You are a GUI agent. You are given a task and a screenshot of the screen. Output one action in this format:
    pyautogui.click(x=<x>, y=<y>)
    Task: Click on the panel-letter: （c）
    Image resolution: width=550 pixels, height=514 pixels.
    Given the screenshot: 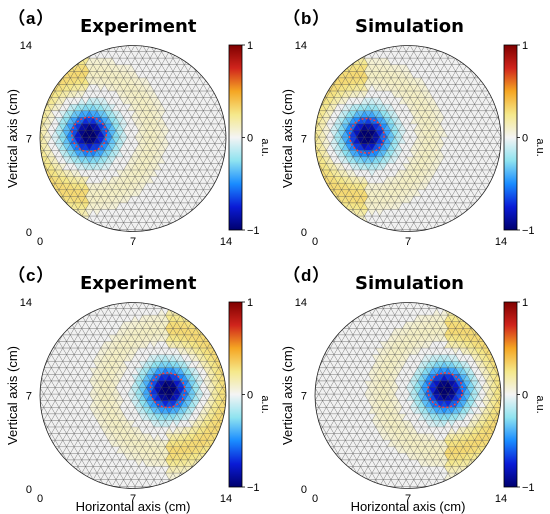 What is the action you would take?
    pyautogui.click(x=31, y=275)
    